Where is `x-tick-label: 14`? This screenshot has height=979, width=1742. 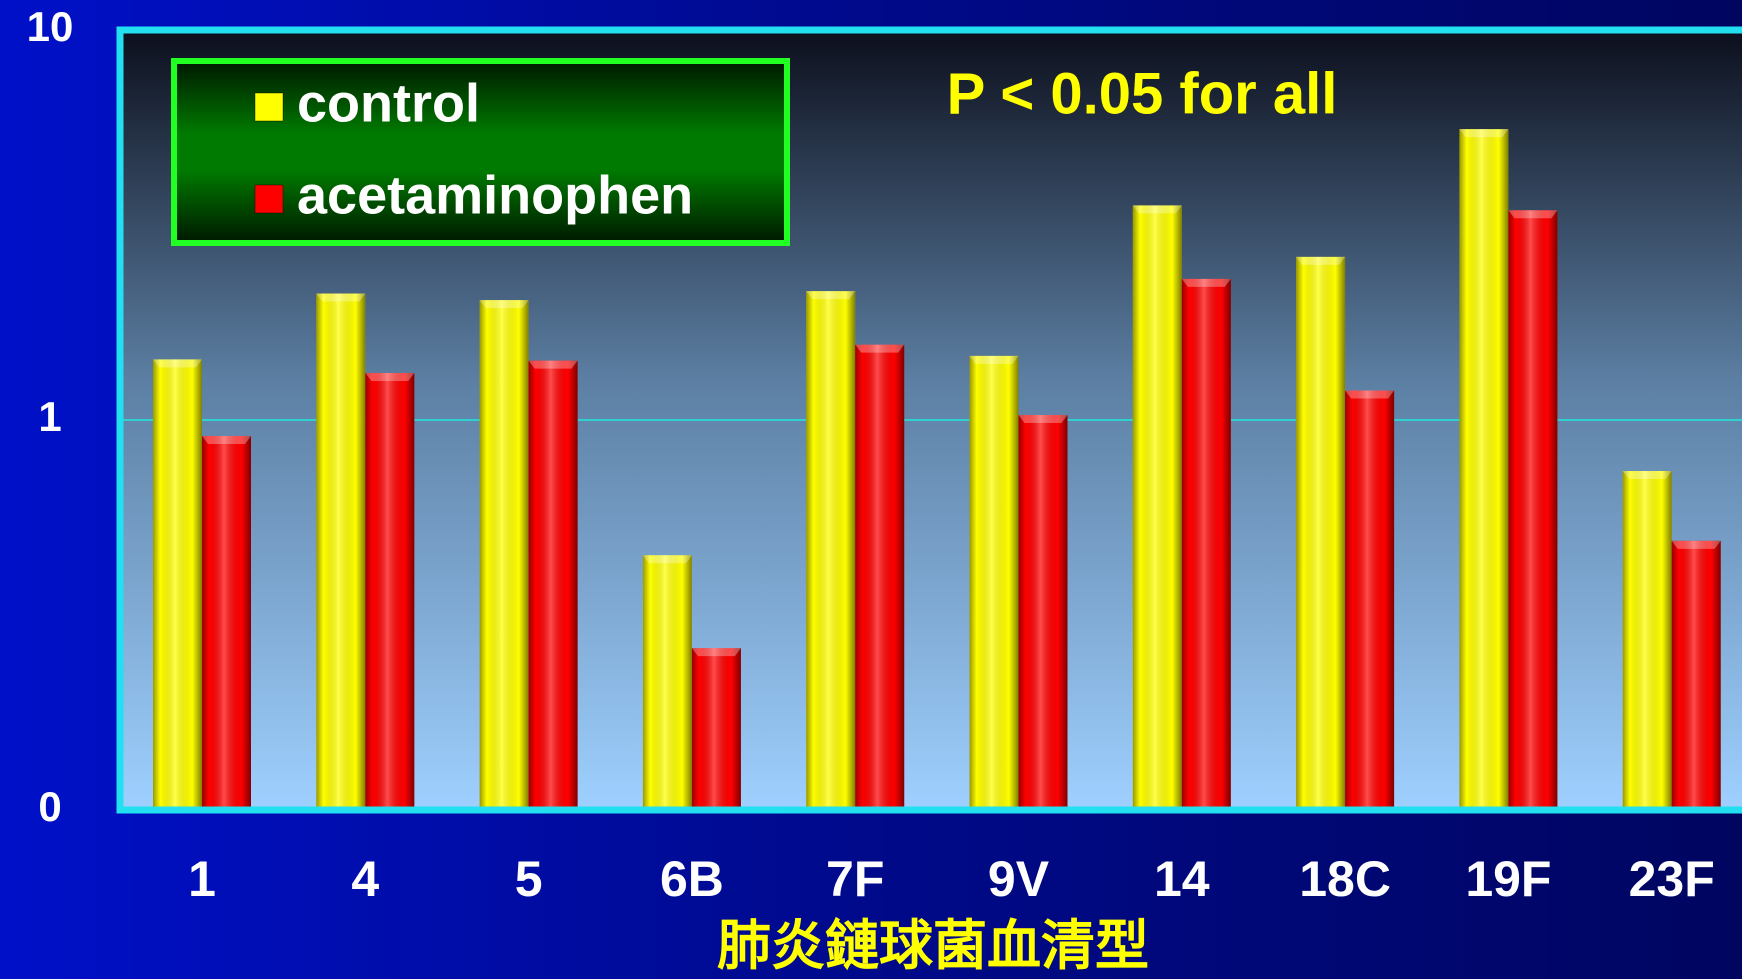
x-tick-label: 14 is located at coordinates (1182, 879).